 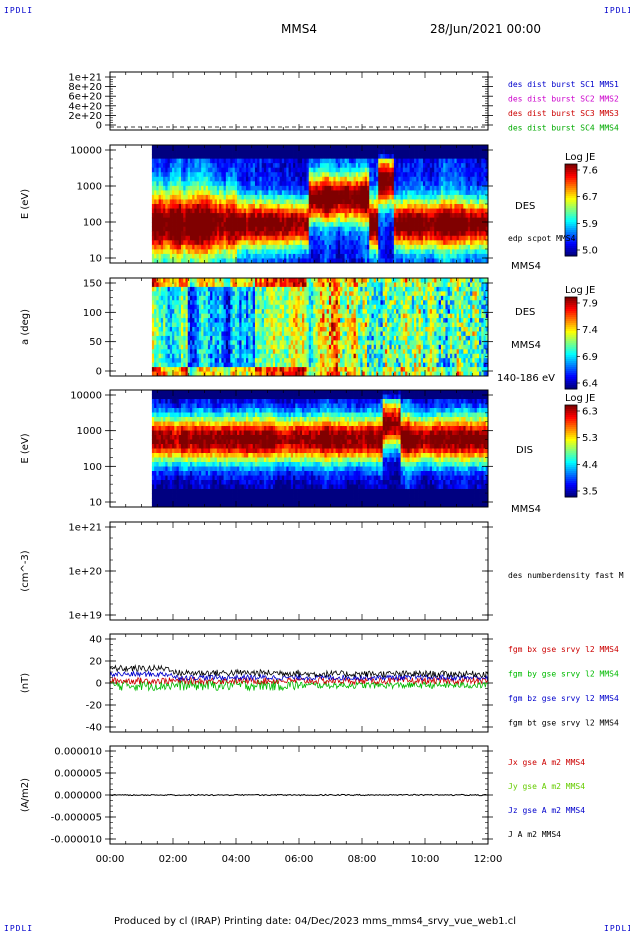 I want to click on colorbar-tick-p2-0: 7.6, so click(x=590, y=171).